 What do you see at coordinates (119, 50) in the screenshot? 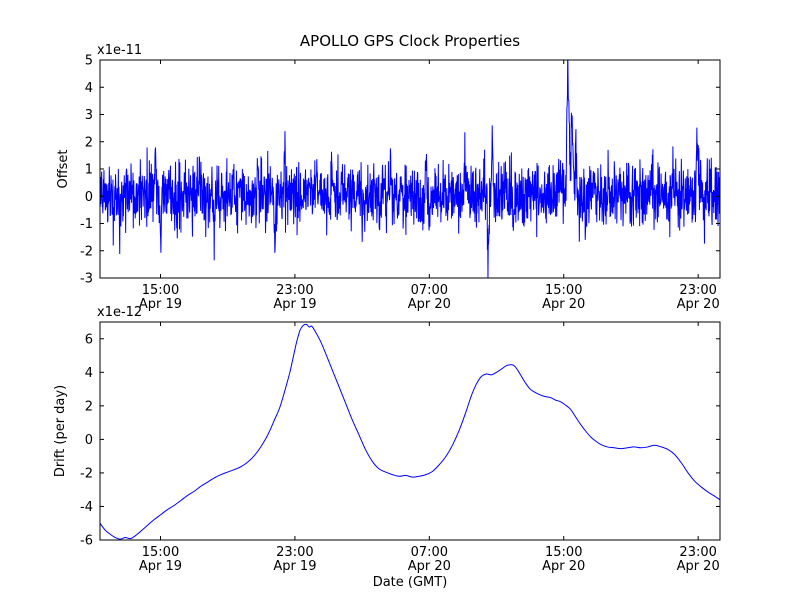
I see `offset-scale-label: x1e-11` at bounding box center [119, 50].